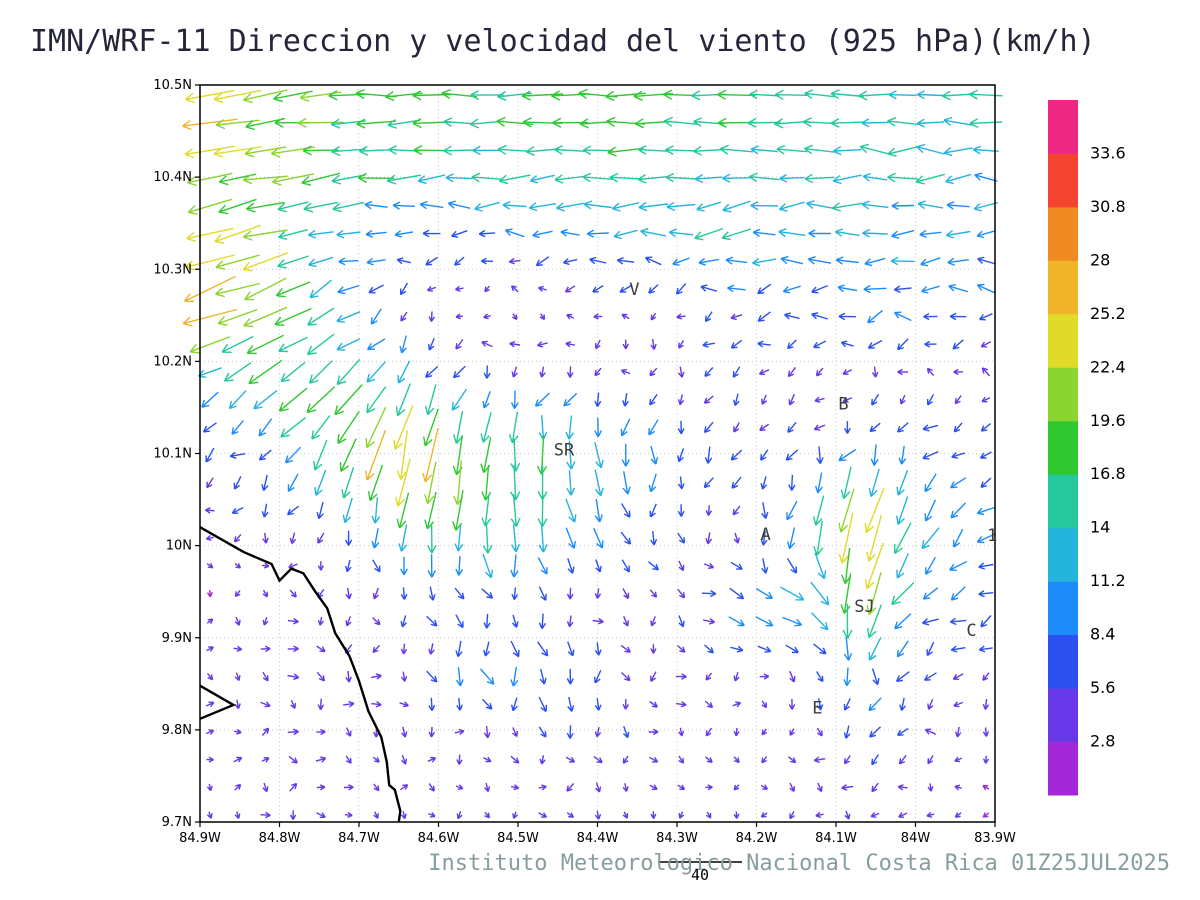 This screenshot has height=900, width=1200. What do you see at coordinates (766, 535) in the screenshot?
I see `city-label: A` at bounding box center [766, 535].